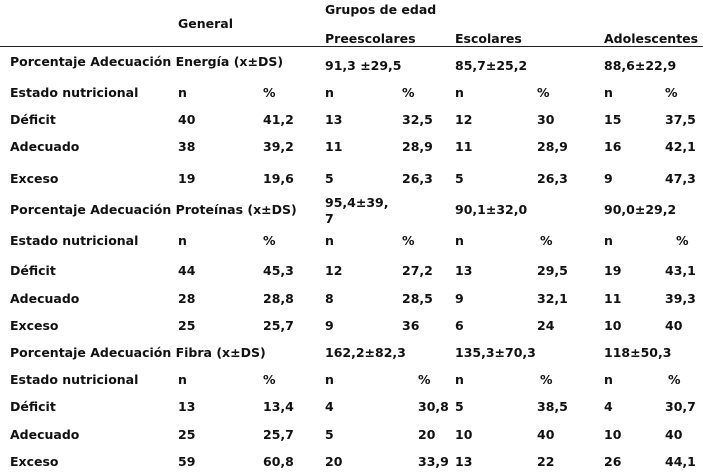 Image resolution: width=703 pixels, height=473 pixels. What do you see at coordinates (608, 92) in the screenshot?
I see `energia-col-n-ado: n` at bounding box center [608, 92].